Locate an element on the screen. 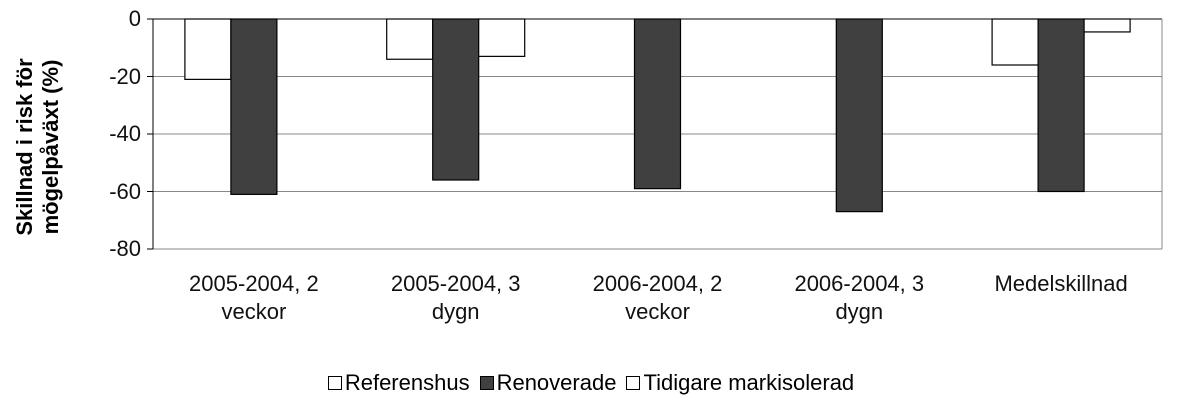 This screenshot has width=1182, height=402. legend-item: Referenshus is located at coordinates (398, 383).